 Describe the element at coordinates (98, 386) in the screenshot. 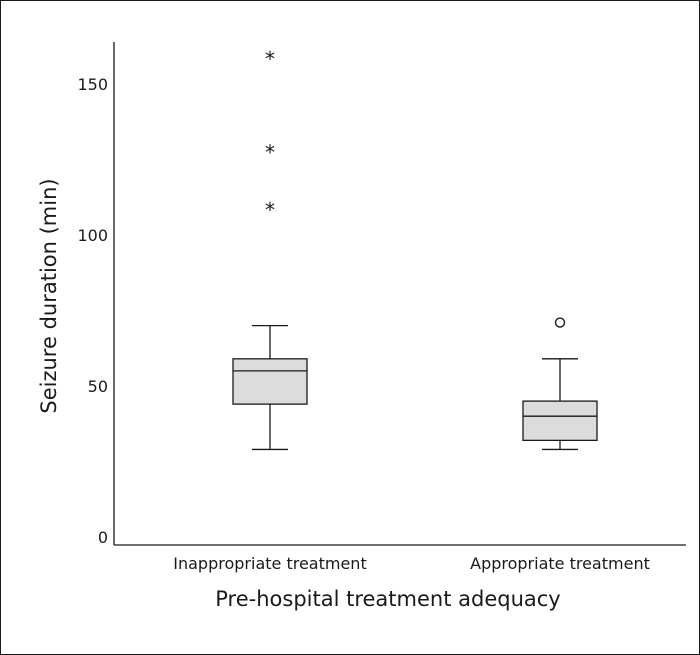

I see `y-tick-label: 50` at that location.